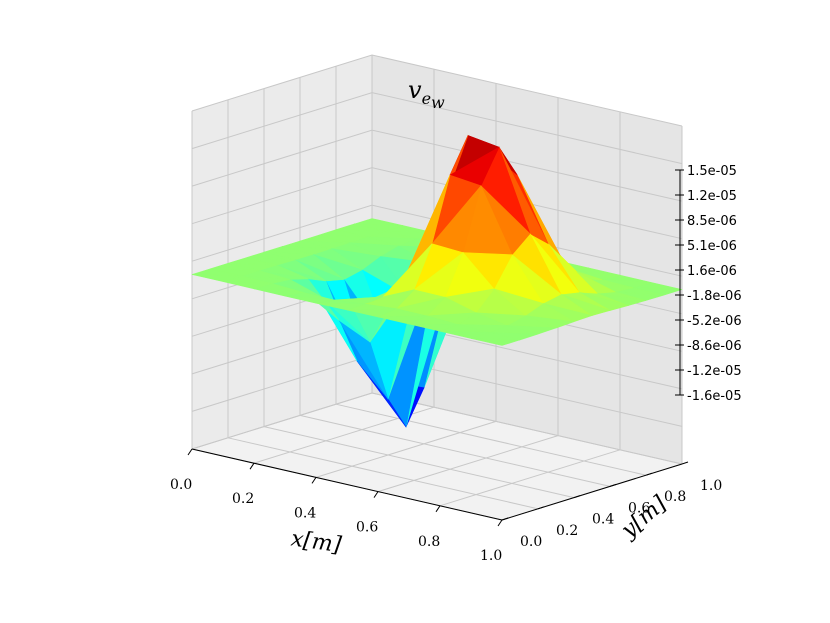 The width and height of the screenshot is (830, 623). What do you see at coordinates (567, 531) in the screenshot?
I see `y-tick-label: 0.2` at bounding box center [567, 531].